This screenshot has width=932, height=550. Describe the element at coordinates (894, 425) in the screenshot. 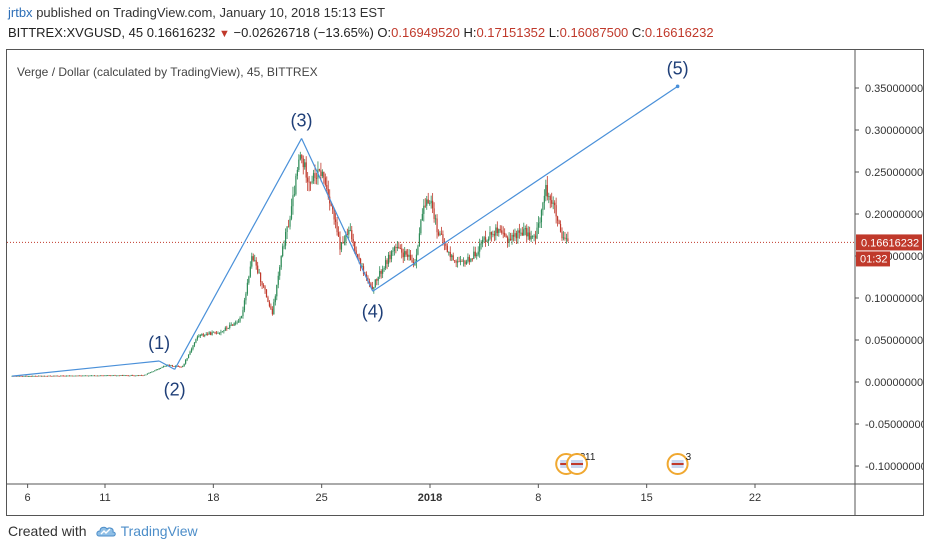

I see `y-tick-label: -0.05000000` at that location.